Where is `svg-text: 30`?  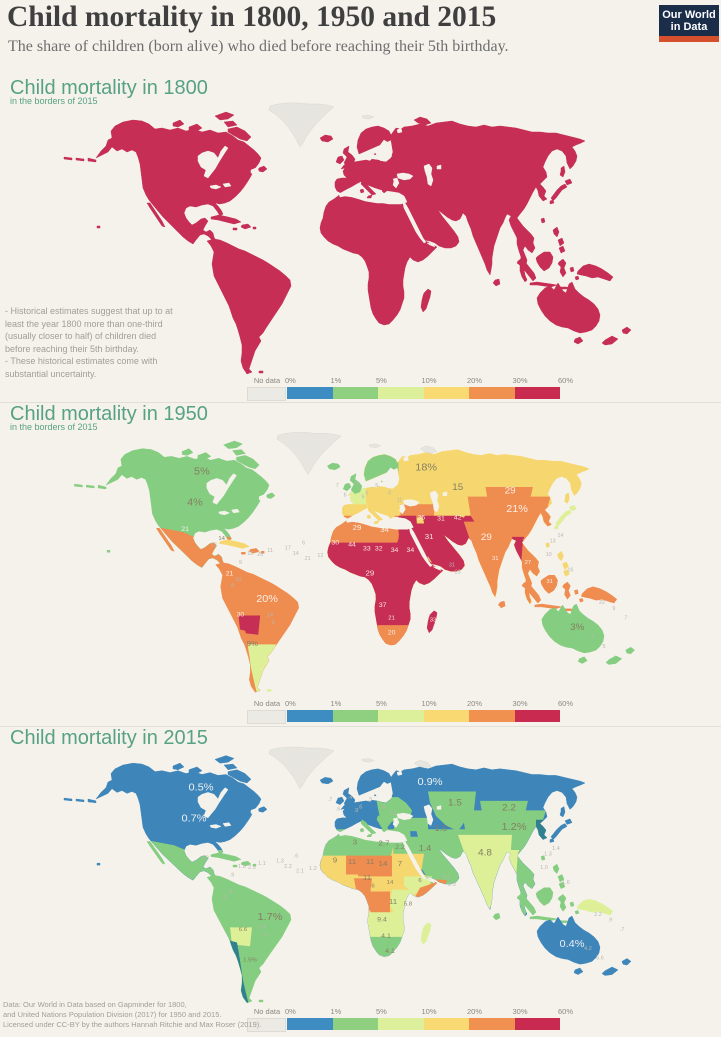
svg-text: 30 is located at coordinates (241, 615).